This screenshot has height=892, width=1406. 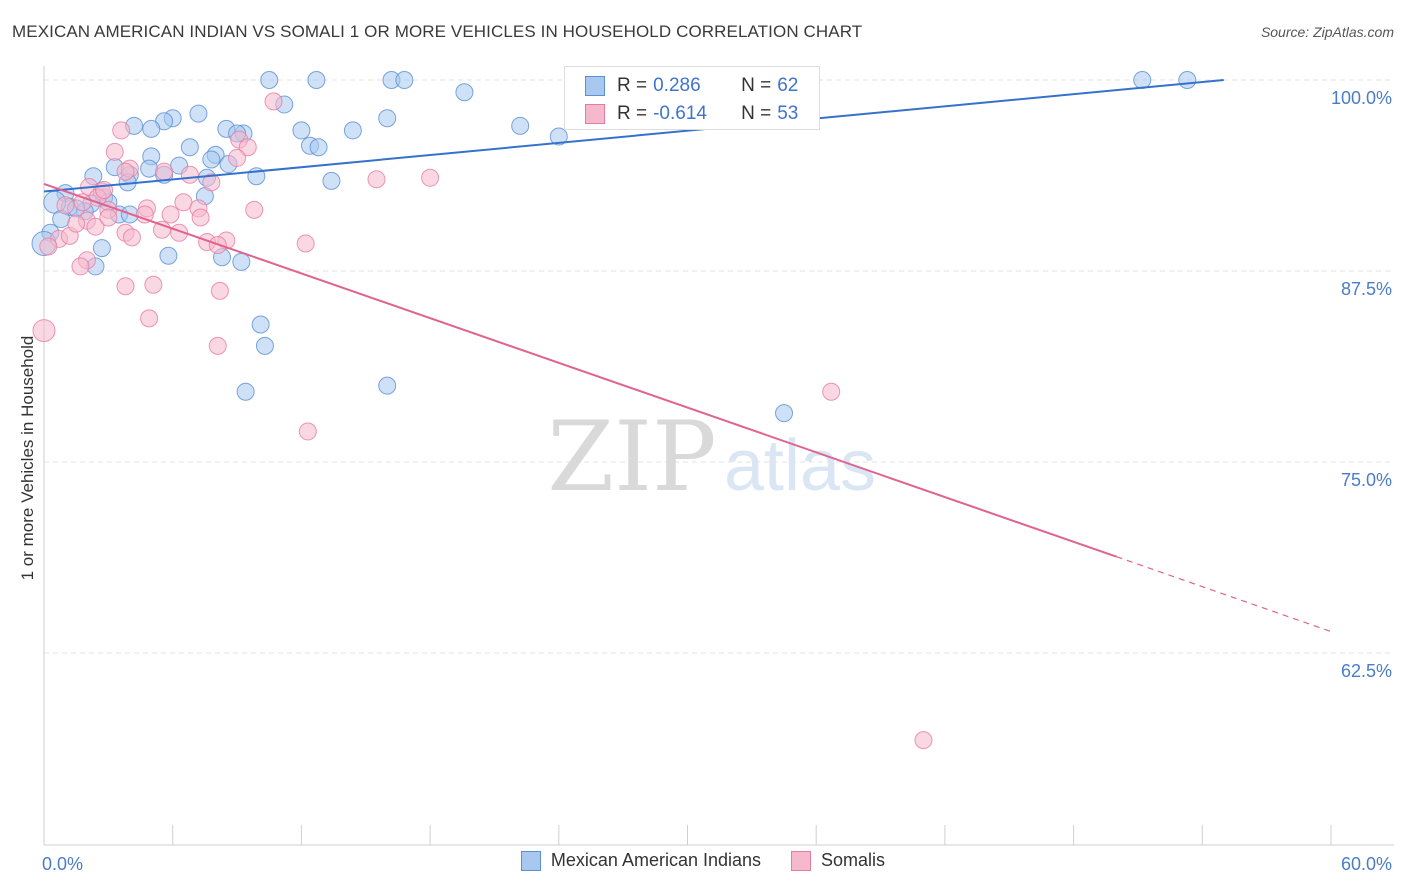 I want to click on stats-row-pink: R = -0.614 N = 53, so click(x=691, y=114).